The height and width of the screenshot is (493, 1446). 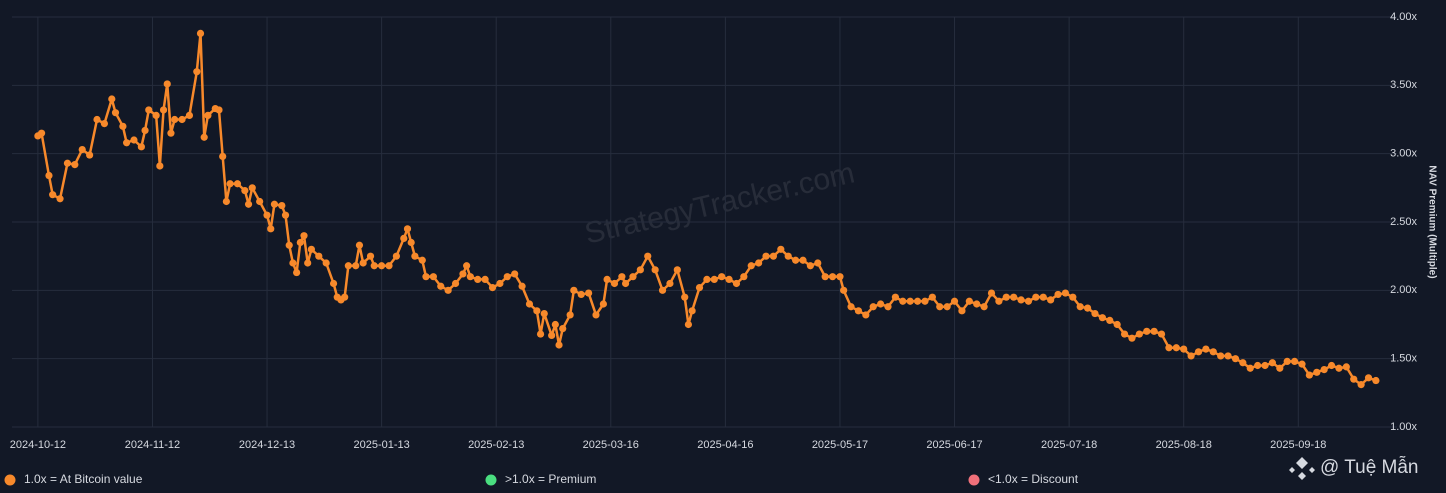 What do you see at coordinates (152, 445) in the screenshot?
I see `x-tick-label: 2024-11-12` at bounding box center [152, 445].